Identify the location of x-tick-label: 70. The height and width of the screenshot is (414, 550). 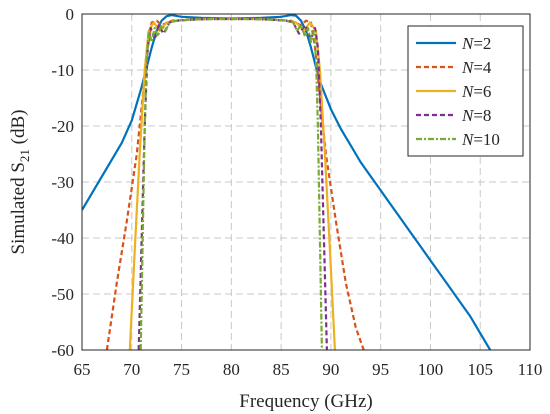
(131, 369).